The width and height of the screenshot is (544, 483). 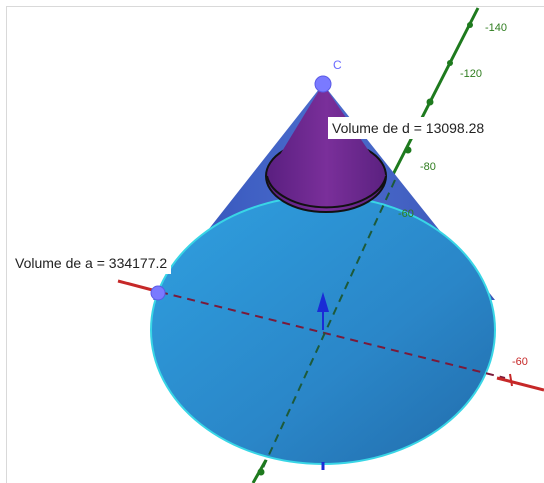 I want to click on point-label-c: C, so click(x=337, y=65).